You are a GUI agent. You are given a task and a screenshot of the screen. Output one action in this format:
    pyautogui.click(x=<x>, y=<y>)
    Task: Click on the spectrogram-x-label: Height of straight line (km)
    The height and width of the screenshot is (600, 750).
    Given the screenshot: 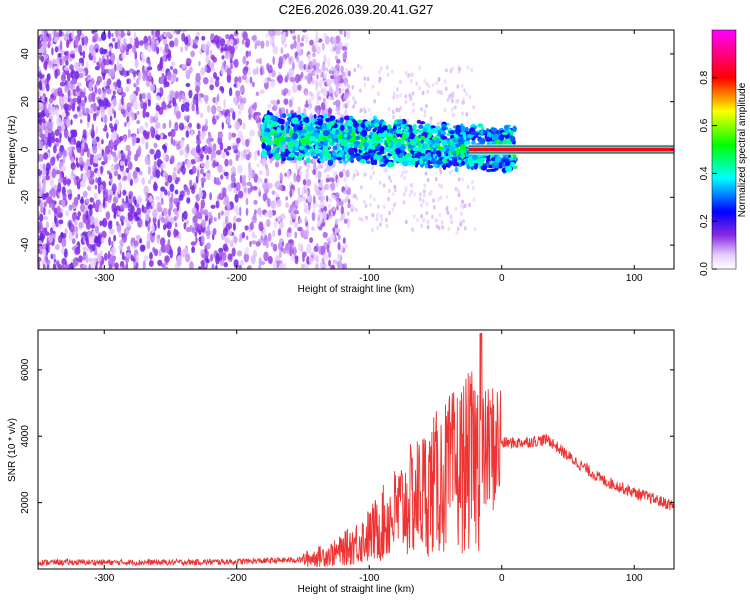 What is the action you would take?
    pyautogui.click(x=356, y=289)
    